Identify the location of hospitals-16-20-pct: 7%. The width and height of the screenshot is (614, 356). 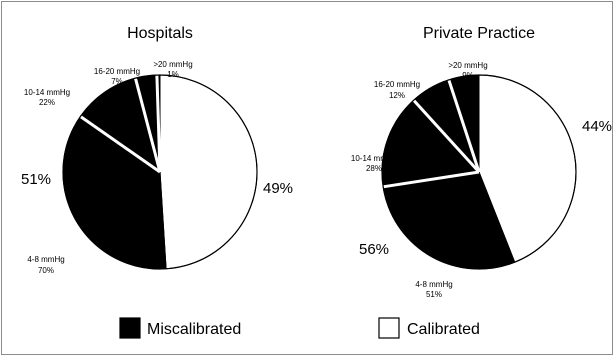
(117, 81).